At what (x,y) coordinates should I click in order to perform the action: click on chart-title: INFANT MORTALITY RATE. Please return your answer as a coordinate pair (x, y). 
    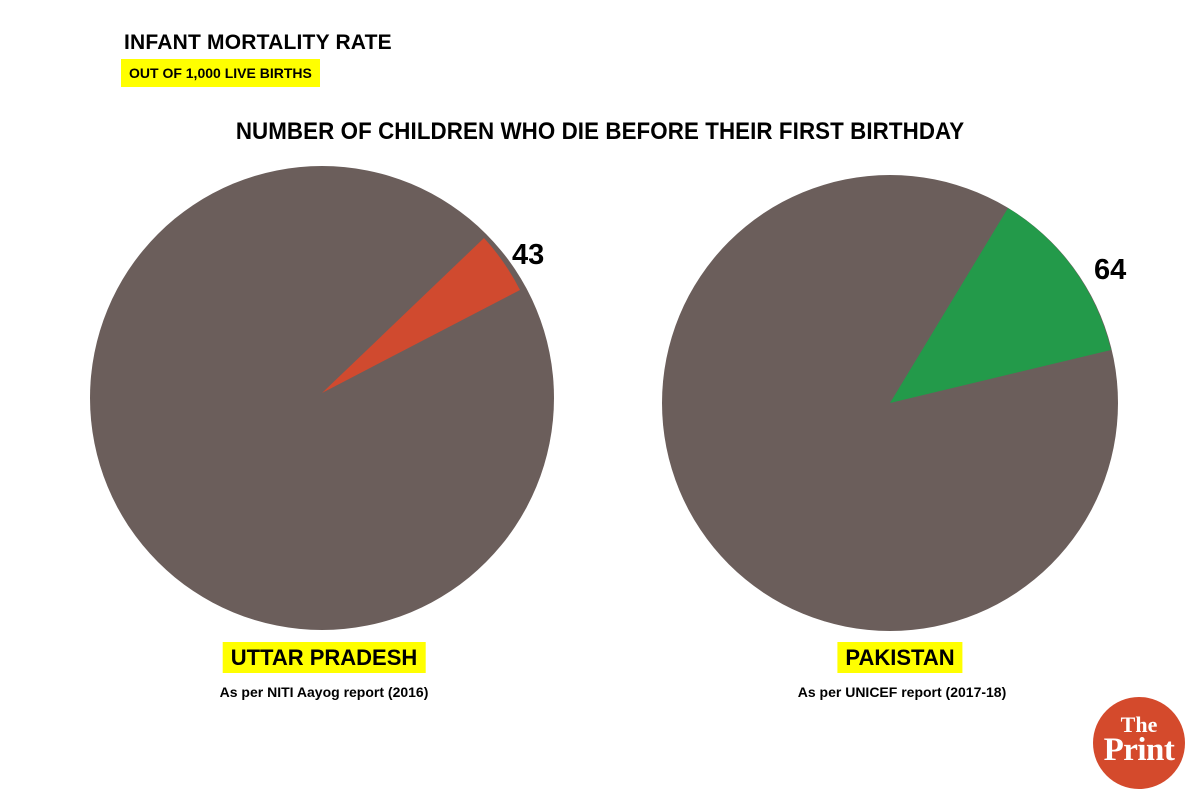
    Looking at the image, I should click on (258, 42).